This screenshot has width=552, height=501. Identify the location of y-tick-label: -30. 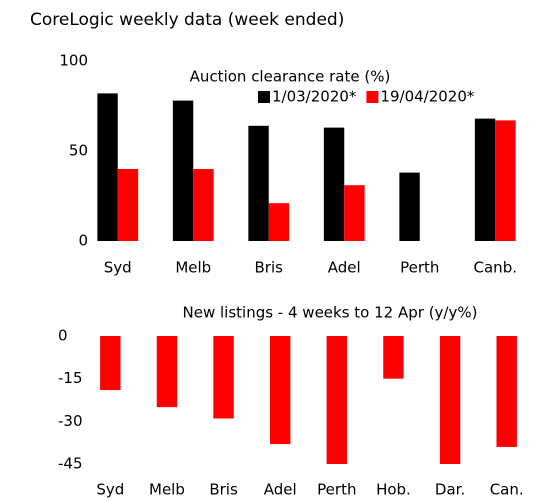
(70, 421).